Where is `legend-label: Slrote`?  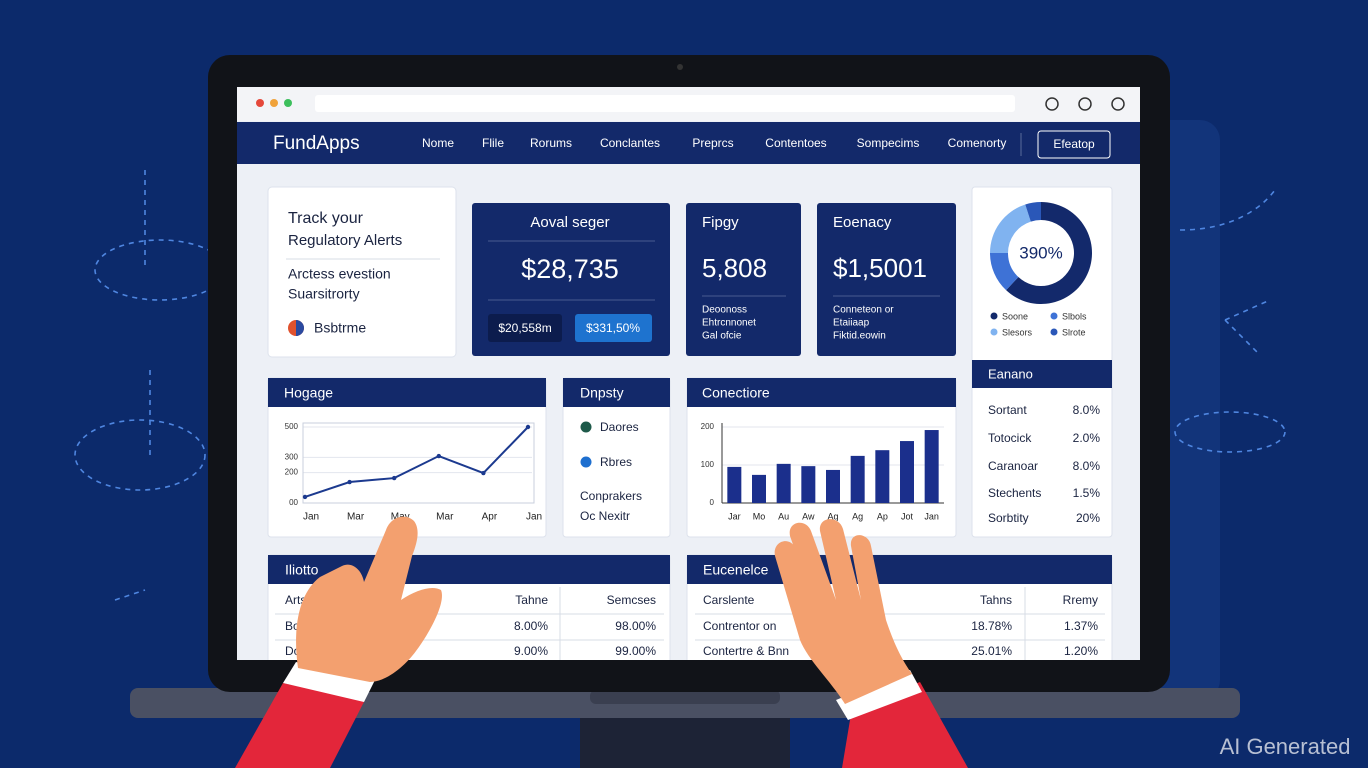 legend-label: Slrote is located at coordinates (1074, 332).